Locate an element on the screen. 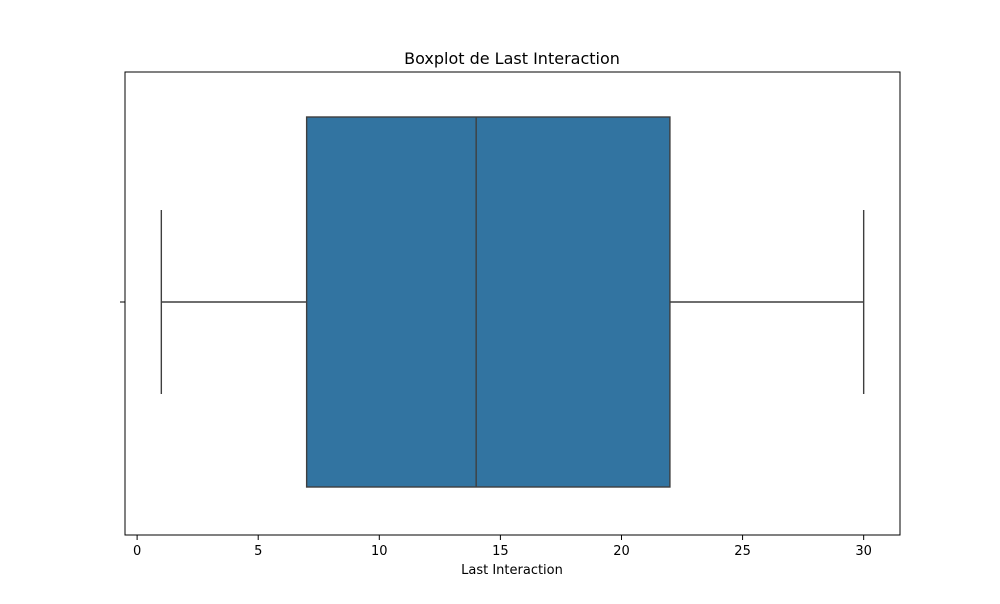 This screenshot has height=604, width=1000. x-axis-label: Last Interaction is located at coordinates (512, 570).